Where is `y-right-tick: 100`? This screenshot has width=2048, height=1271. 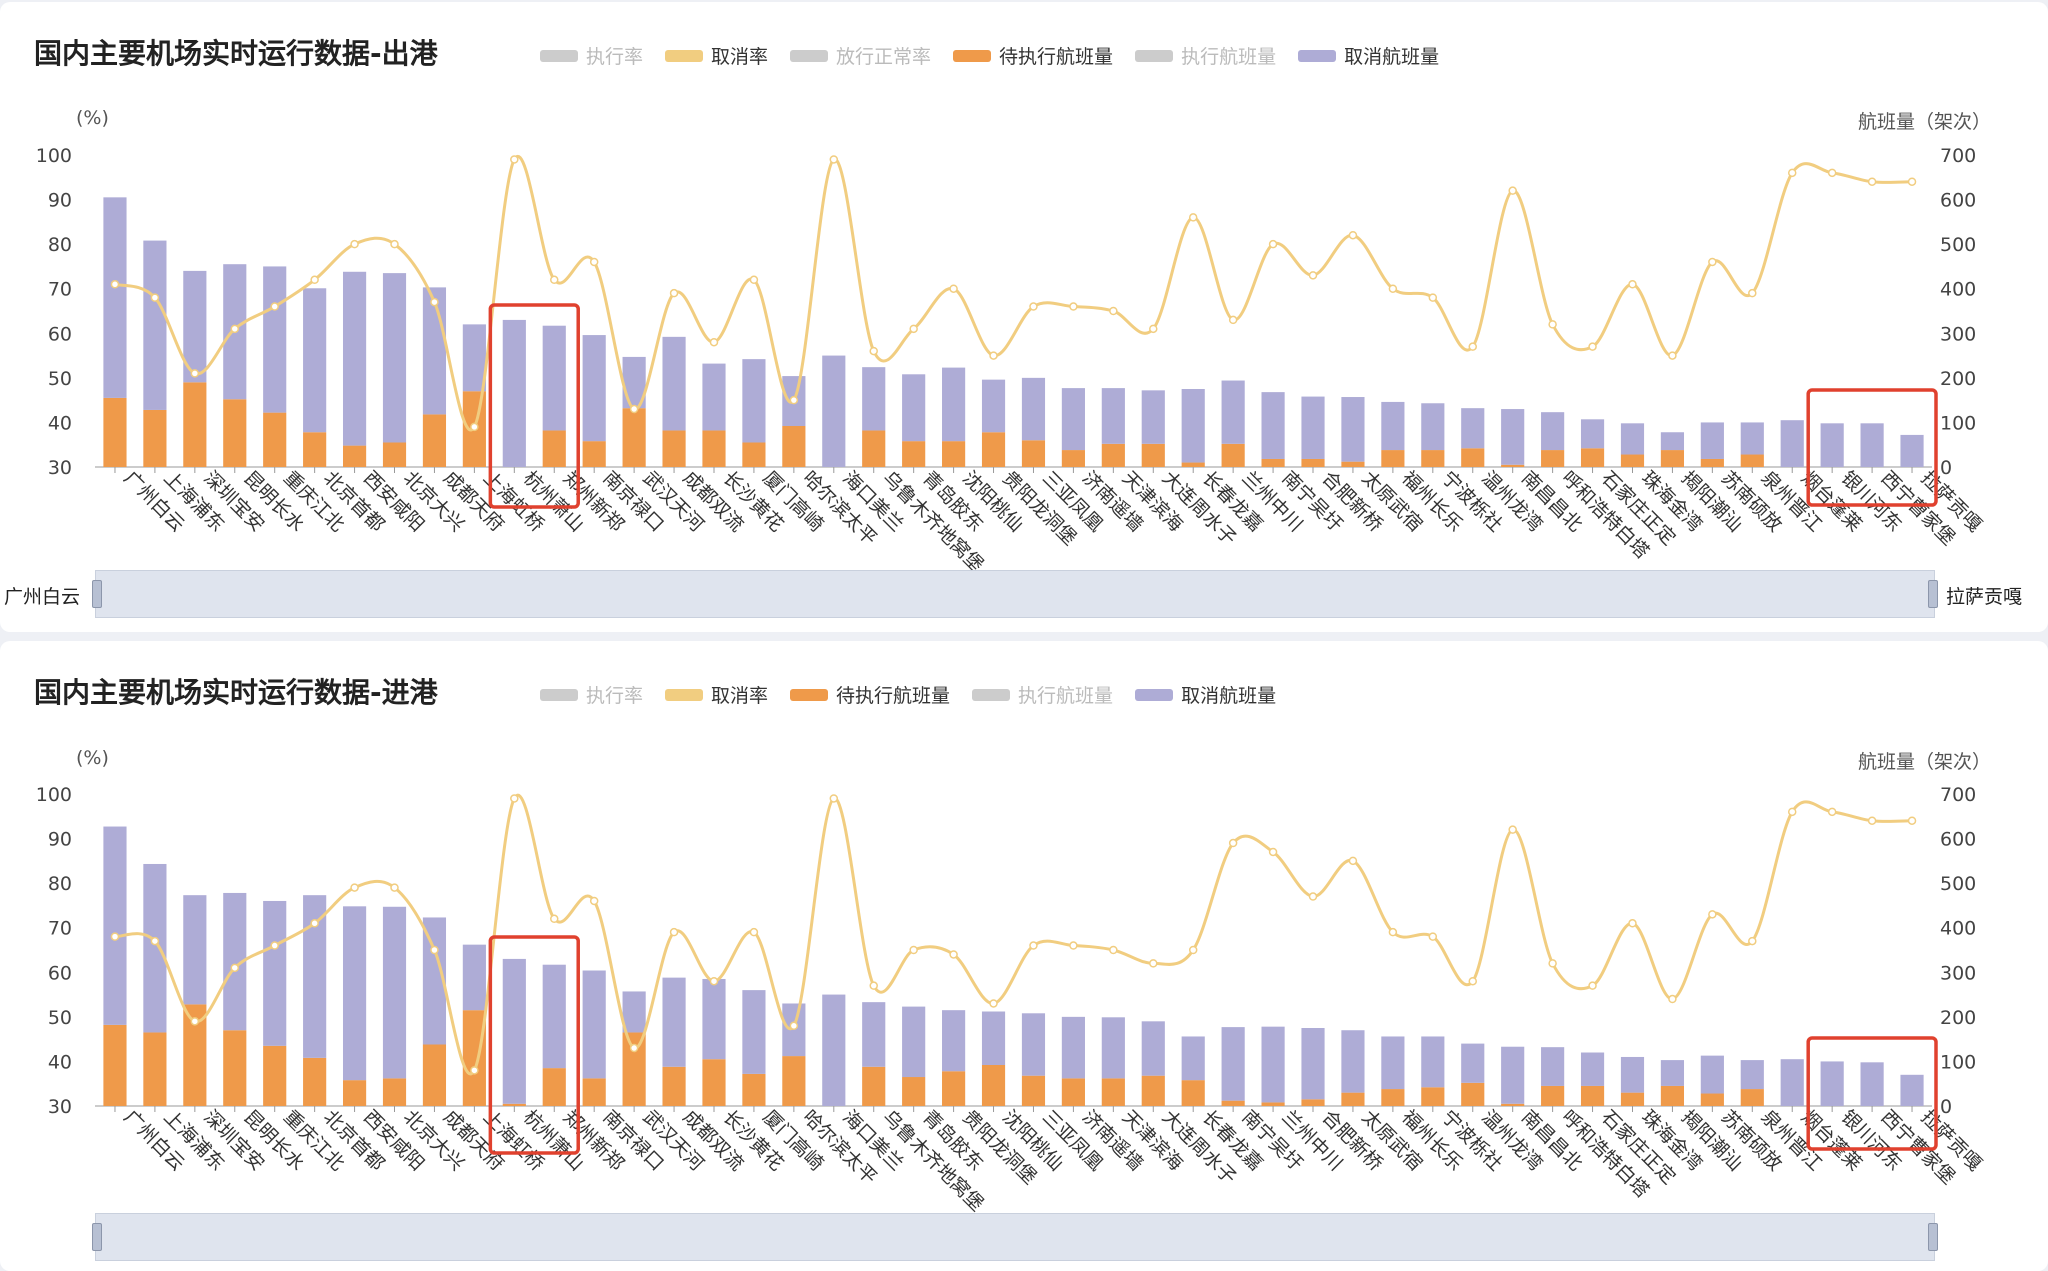 y-right-tick: 100 is located at coordinates (1958, 1062).